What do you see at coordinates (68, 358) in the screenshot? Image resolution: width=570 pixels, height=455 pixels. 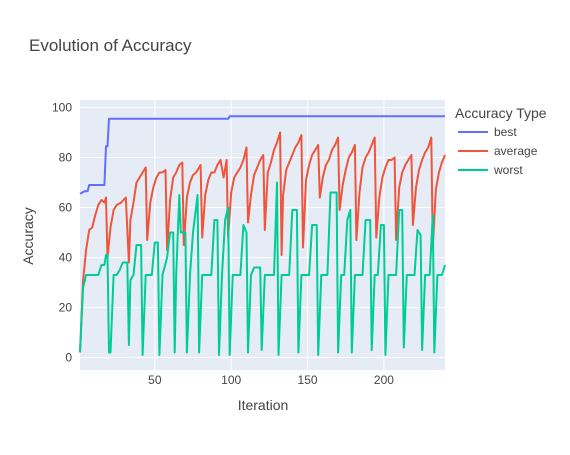 I see `y-tick-label: 0` at bounding box center [68, 358].